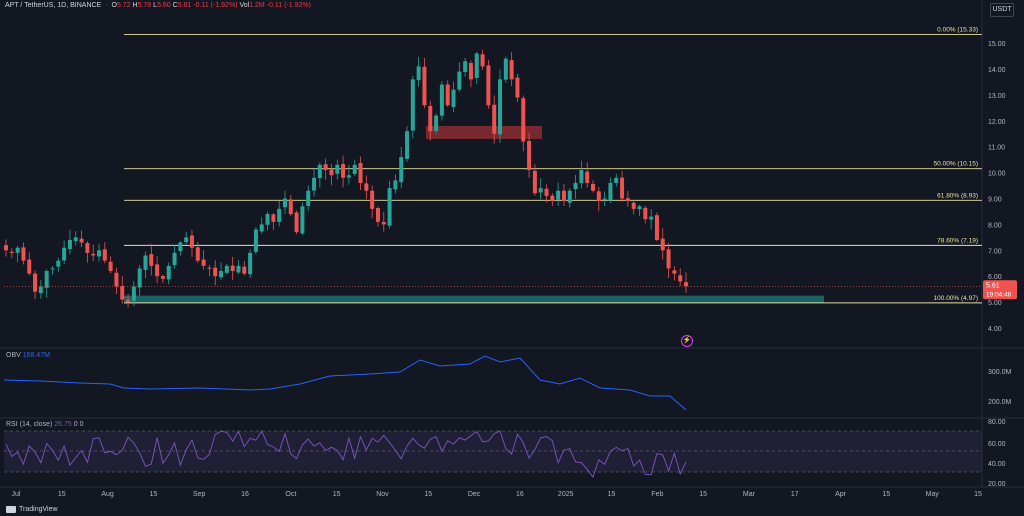 The width and height of the screenshot is (1024, 516). Describe the element at coordinates (474, 299) in the screenshot. I see `support-zone` at that location.